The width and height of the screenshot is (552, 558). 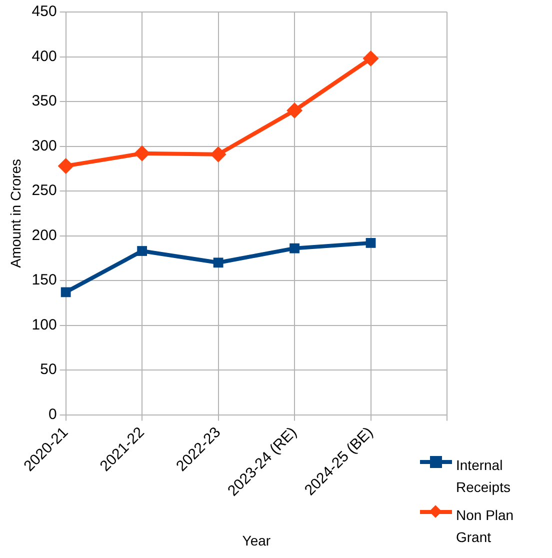 I want to click on y-tick-label: 400, so click(x=44, y=56).